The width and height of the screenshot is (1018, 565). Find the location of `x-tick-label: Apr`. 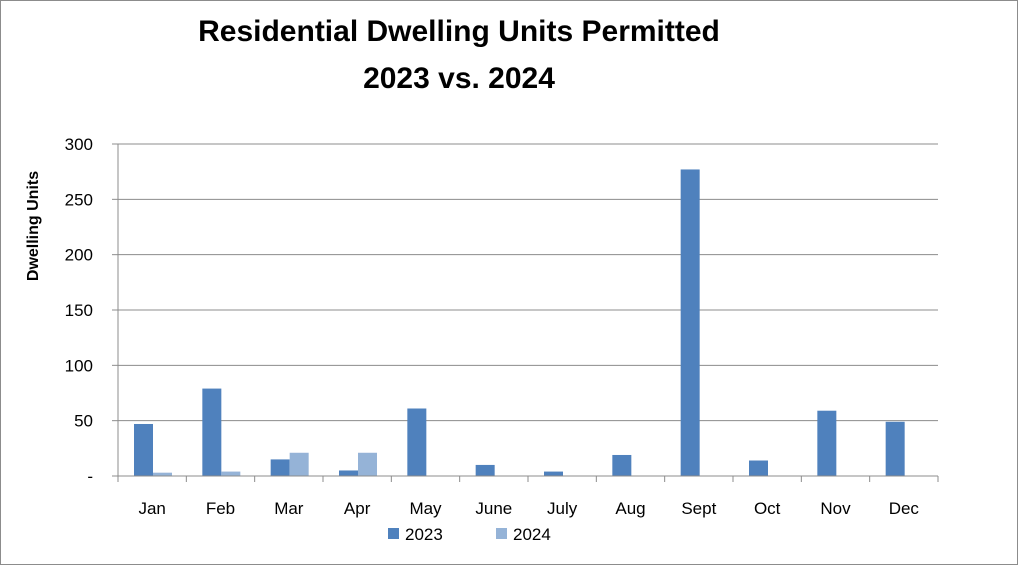

x-tick-label: Apr is located at coordinates (357, 508).